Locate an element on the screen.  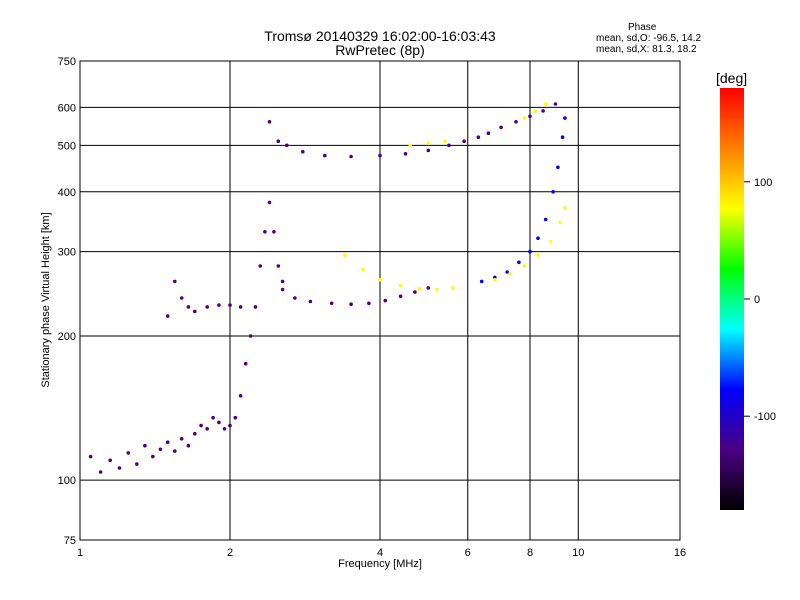
x-tick-label: 6 is located at coordinates (468, 553).